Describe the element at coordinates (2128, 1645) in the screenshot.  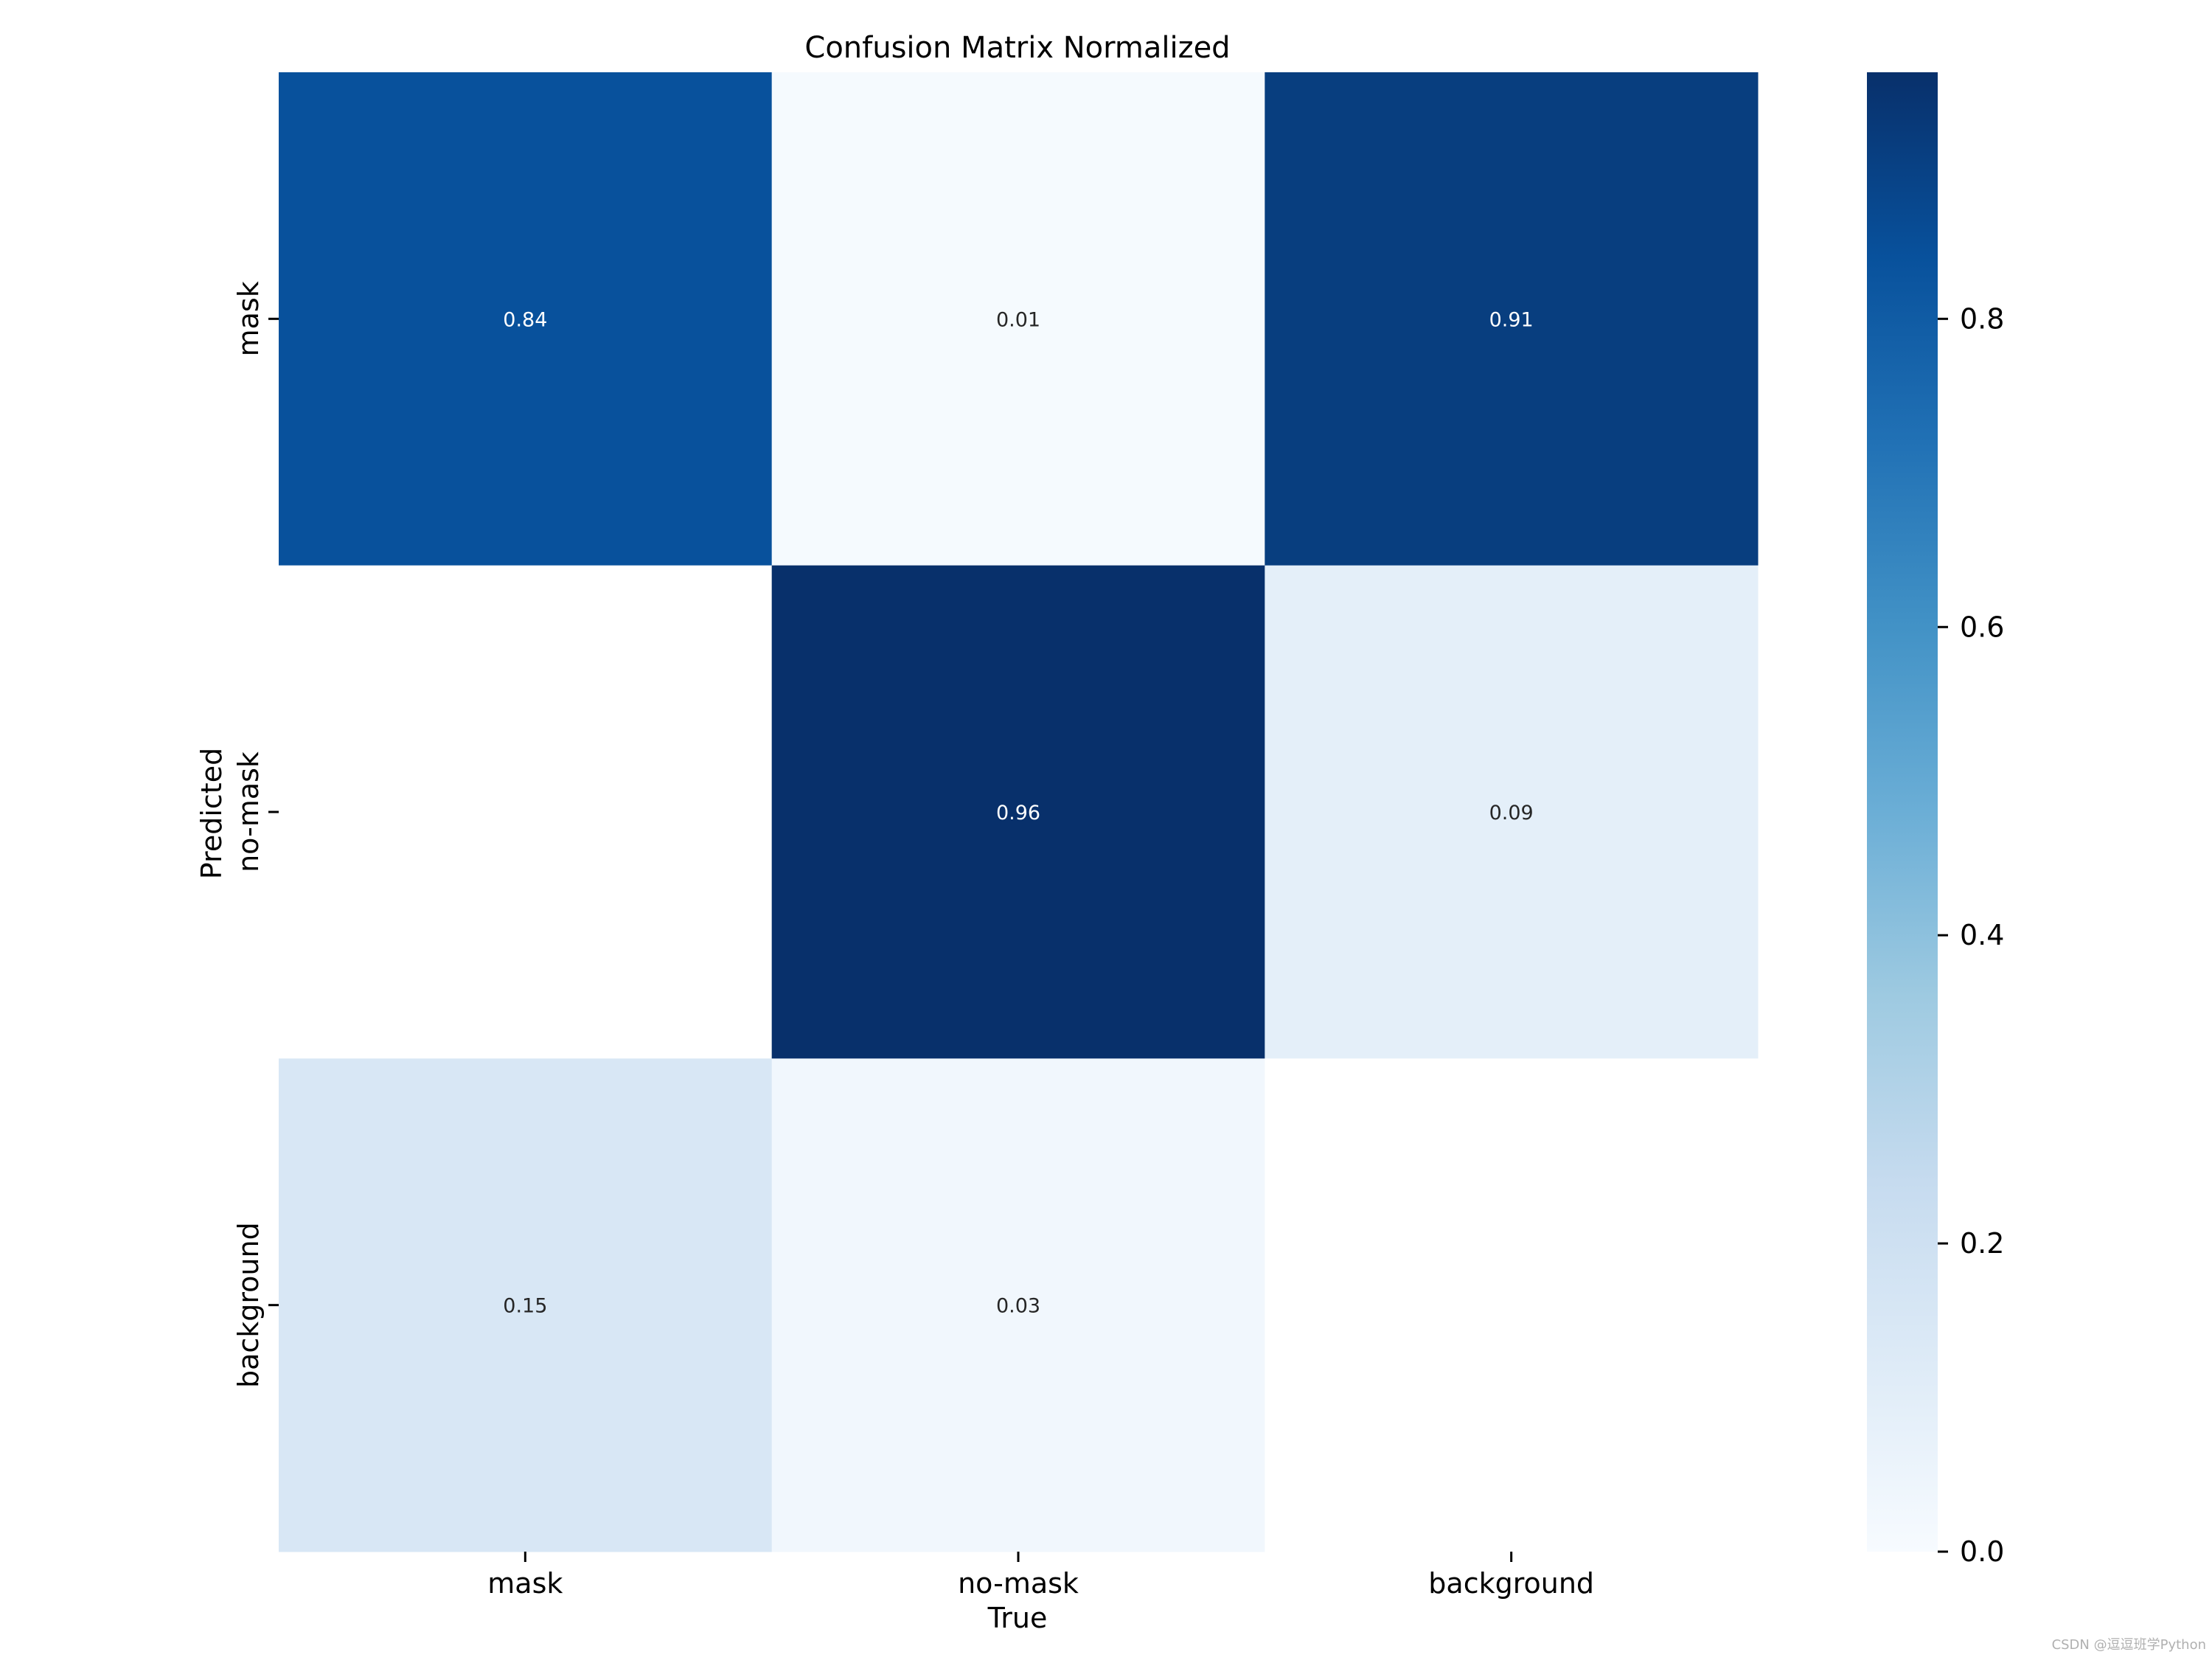
I see `watermark: CSDN @逗逗班学Python` at that location.